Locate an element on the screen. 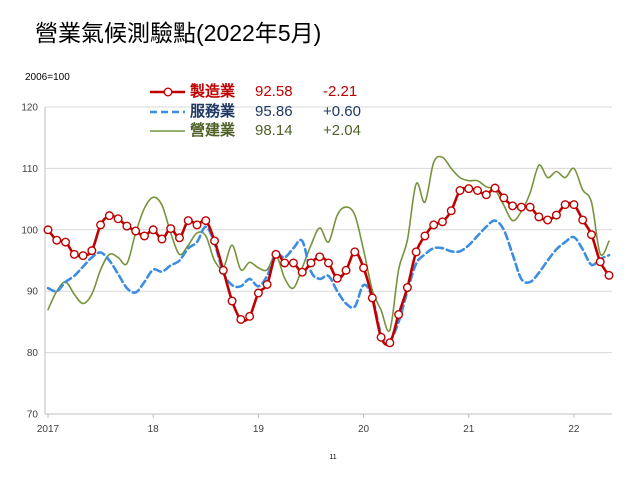 This screenshot has height=480, width=640. x-tick-label: 2017 is located at coordinates (48, 429).